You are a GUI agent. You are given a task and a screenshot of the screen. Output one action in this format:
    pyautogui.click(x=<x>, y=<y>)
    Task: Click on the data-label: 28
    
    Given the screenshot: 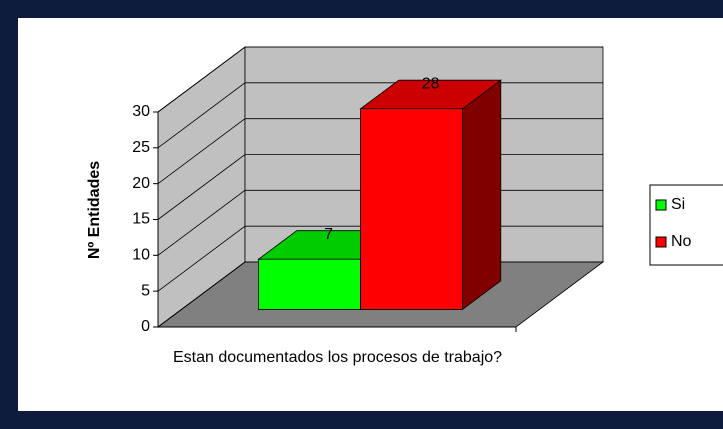 What is the action you would take?
    pyautogui.click(x=431, y=84)
    